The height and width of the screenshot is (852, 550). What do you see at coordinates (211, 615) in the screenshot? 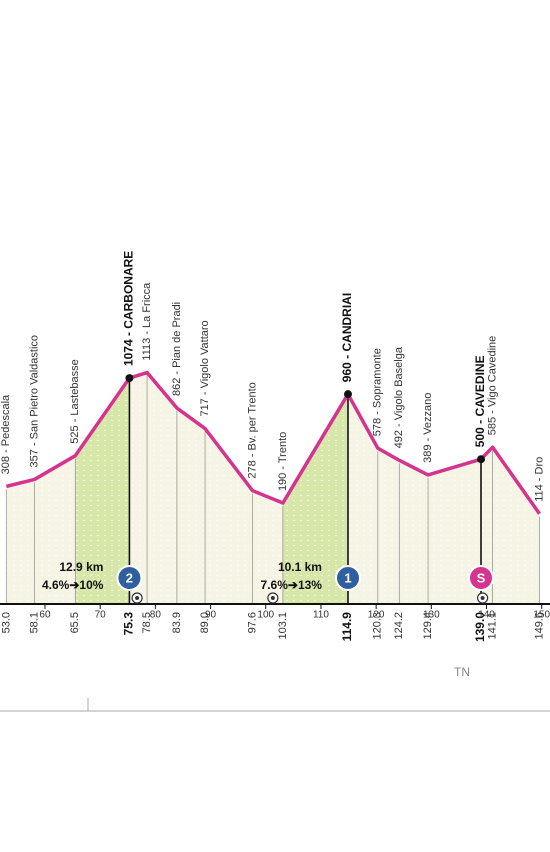
I see `x-tick-label: 90` at bounding box center [211, 615].